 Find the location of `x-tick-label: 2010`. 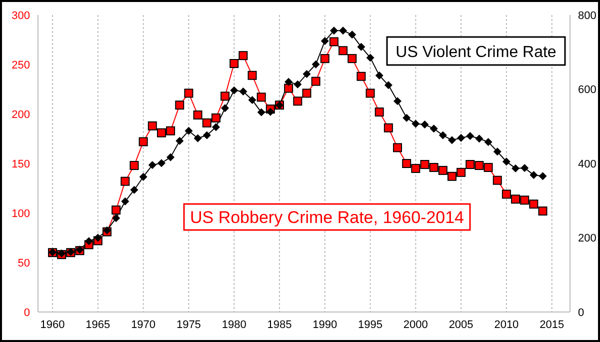

x-tick-label: 2010 is located at coordinates (506, 324).